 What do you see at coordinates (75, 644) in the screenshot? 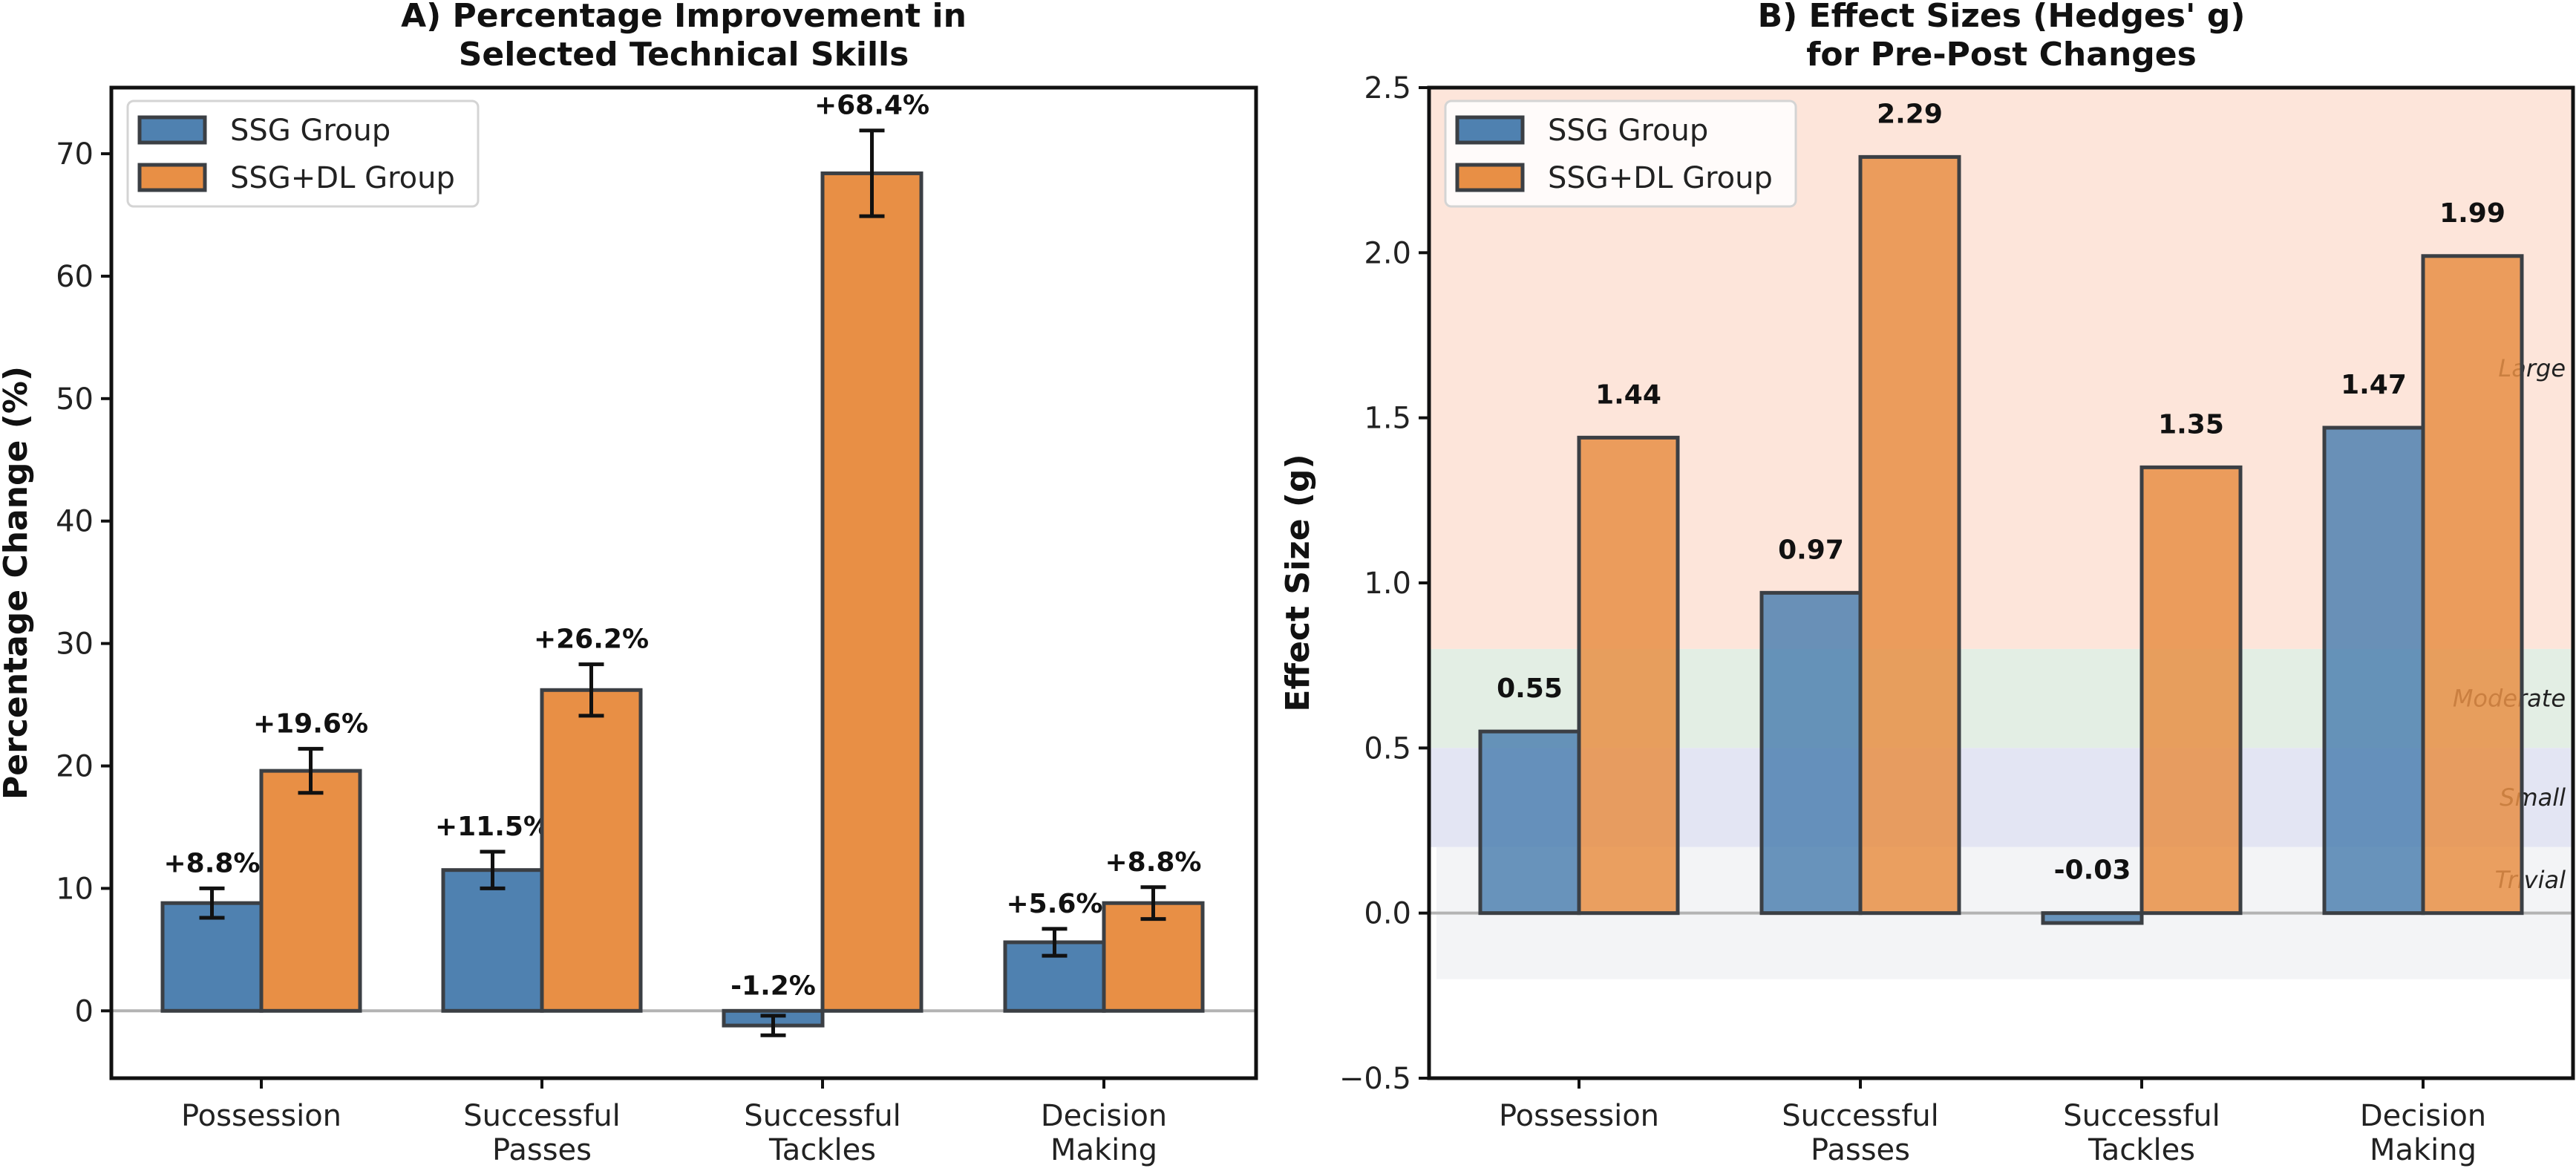
I see `panel-a-y-tick-label: 30` at bounding box center [75, 644].